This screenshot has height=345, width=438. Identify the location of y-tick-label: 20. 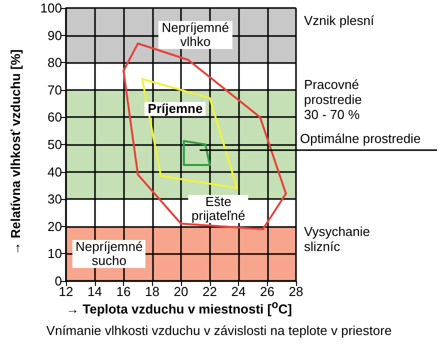
(55, 226).